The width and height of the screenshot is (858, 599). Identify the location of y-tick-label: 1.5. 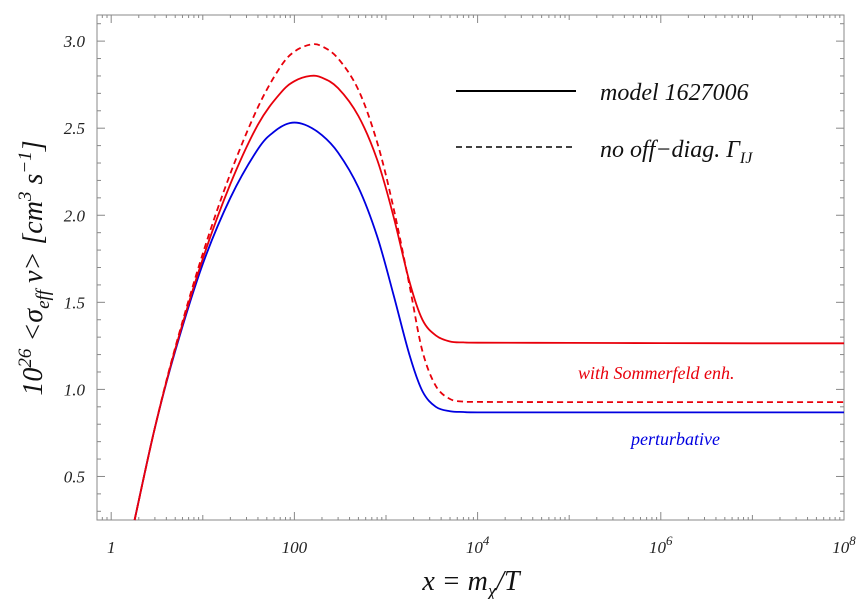
(74, 302).